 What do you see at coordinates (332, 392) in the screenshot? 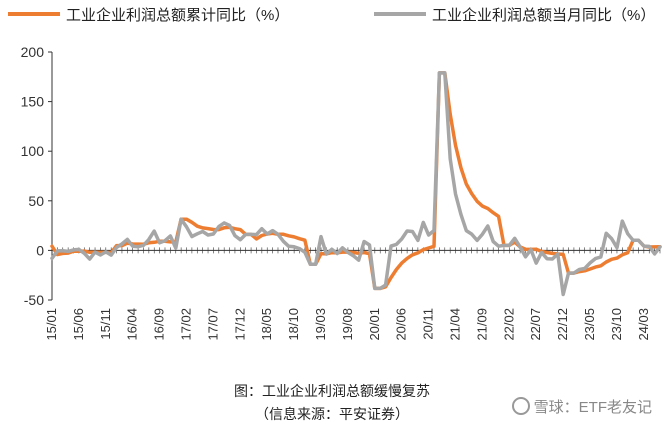
I see `figure-caption-title: 图：工业企业利润总额缓慢复苏` at bounding box center [332, 392].